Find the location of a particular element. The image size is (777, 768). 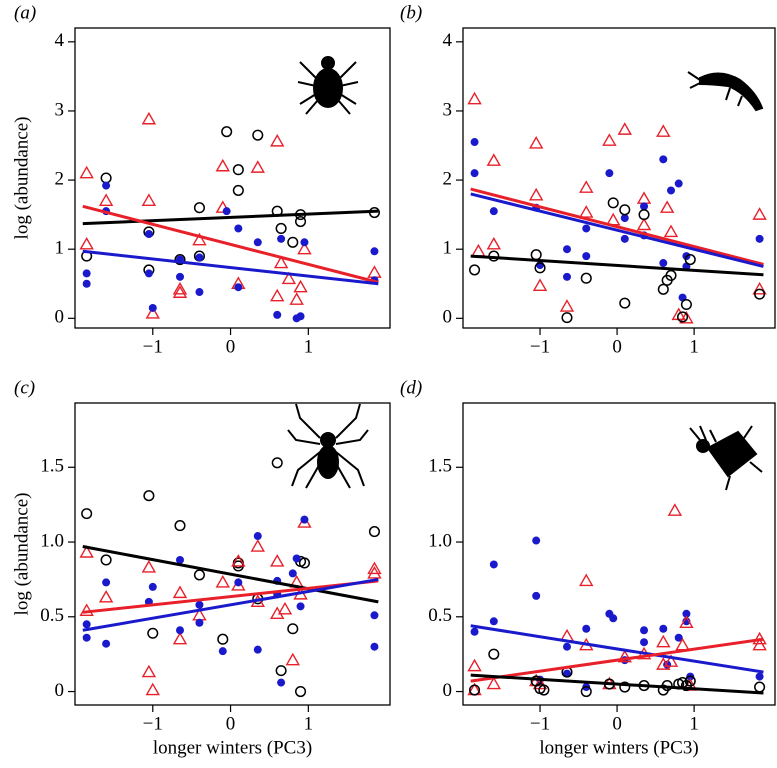

plot-area is located at coordinates (617, 600).